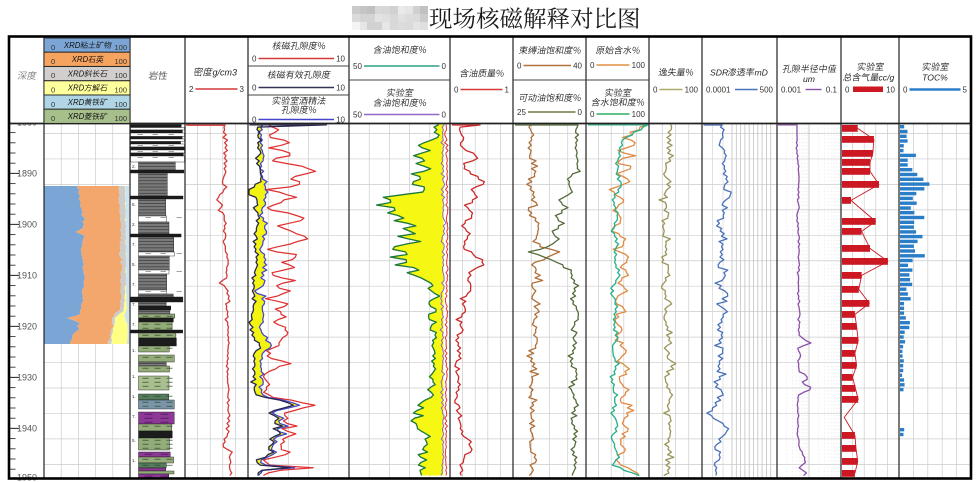 The height and width of the screenshot is (482, 980). I want to click on svg-text: 0.001, so click(791, 89).